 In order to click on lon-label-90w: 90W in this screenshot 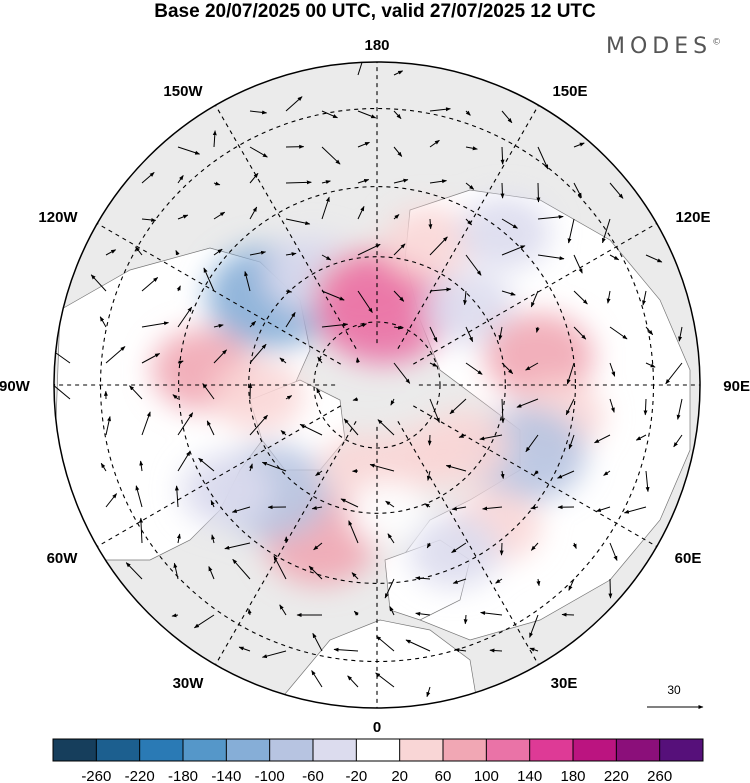, I will do `click(15, 386)`.